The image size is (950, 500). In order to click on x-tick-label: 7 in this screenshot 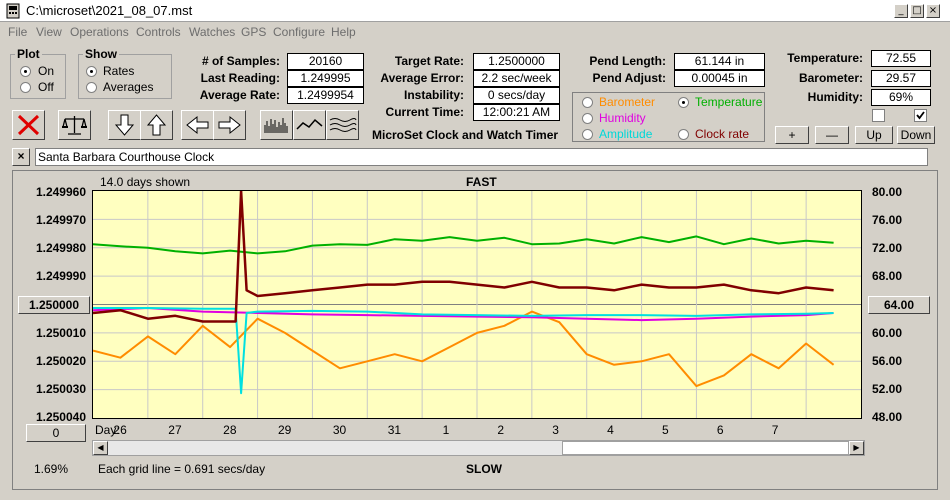, I will do `click(775, 430)`.